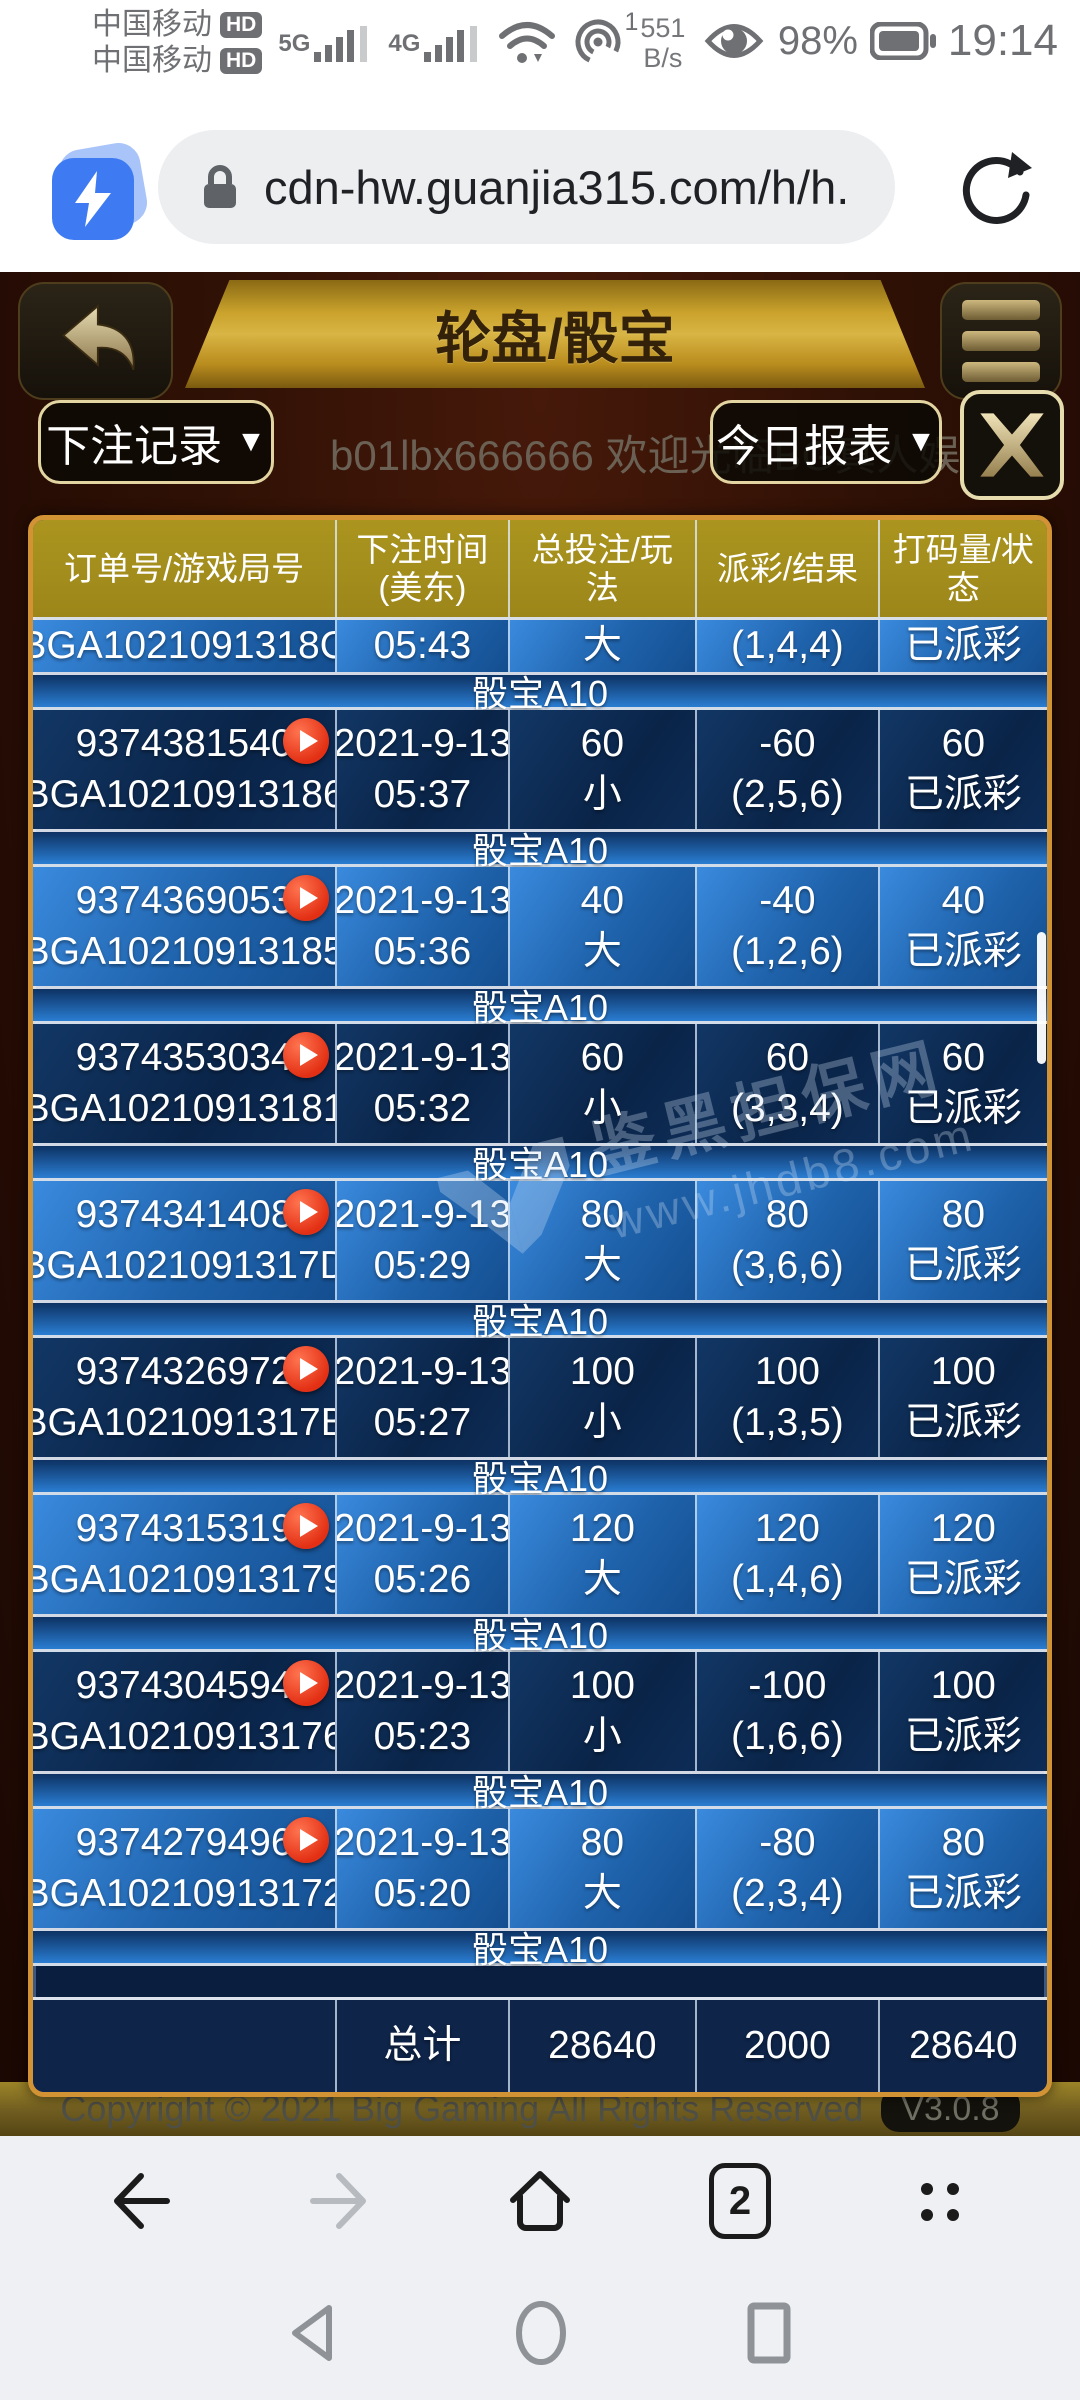 The width and height of the screenshot is (1080, 2400). Describe the element at coordinates (423, 1240) in the screenshot. I see `time-cell: 2021-9-13 05:29` at that location.